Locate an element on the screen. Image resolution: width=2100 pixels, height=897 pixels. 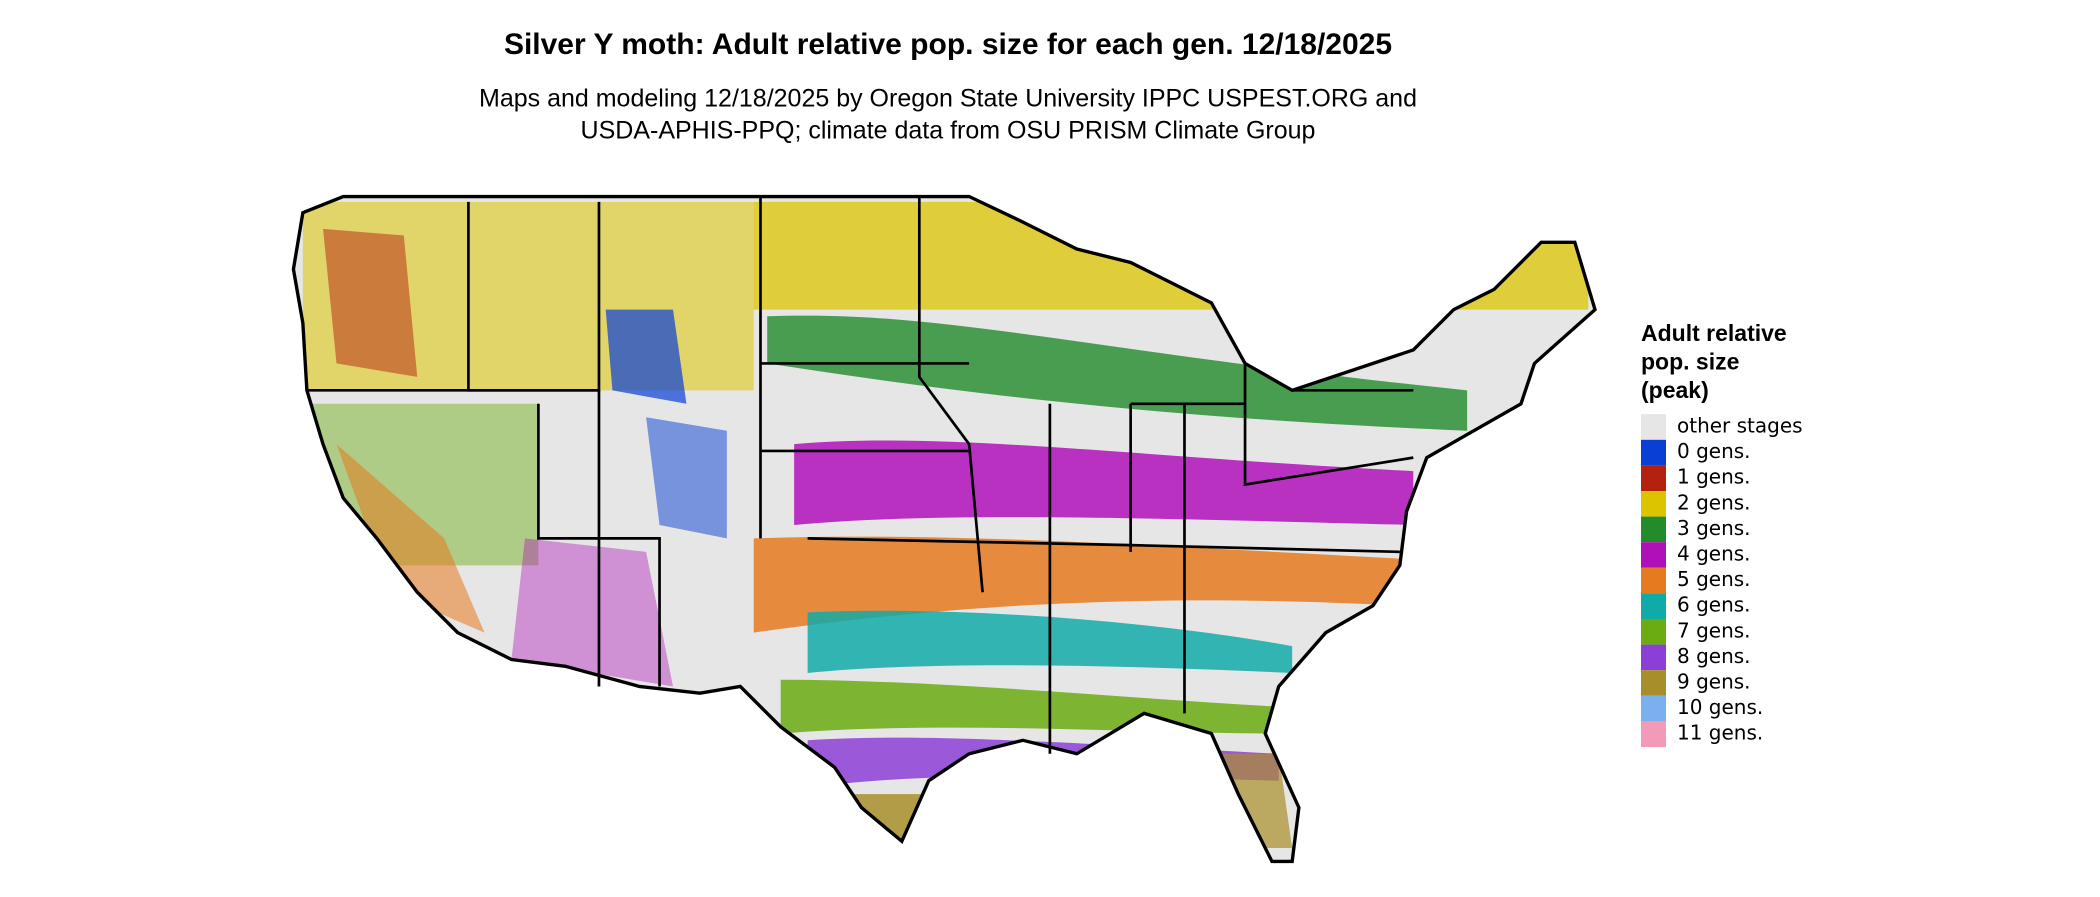
legend-label: 0 gens. is located at coordinates (1714, 451).